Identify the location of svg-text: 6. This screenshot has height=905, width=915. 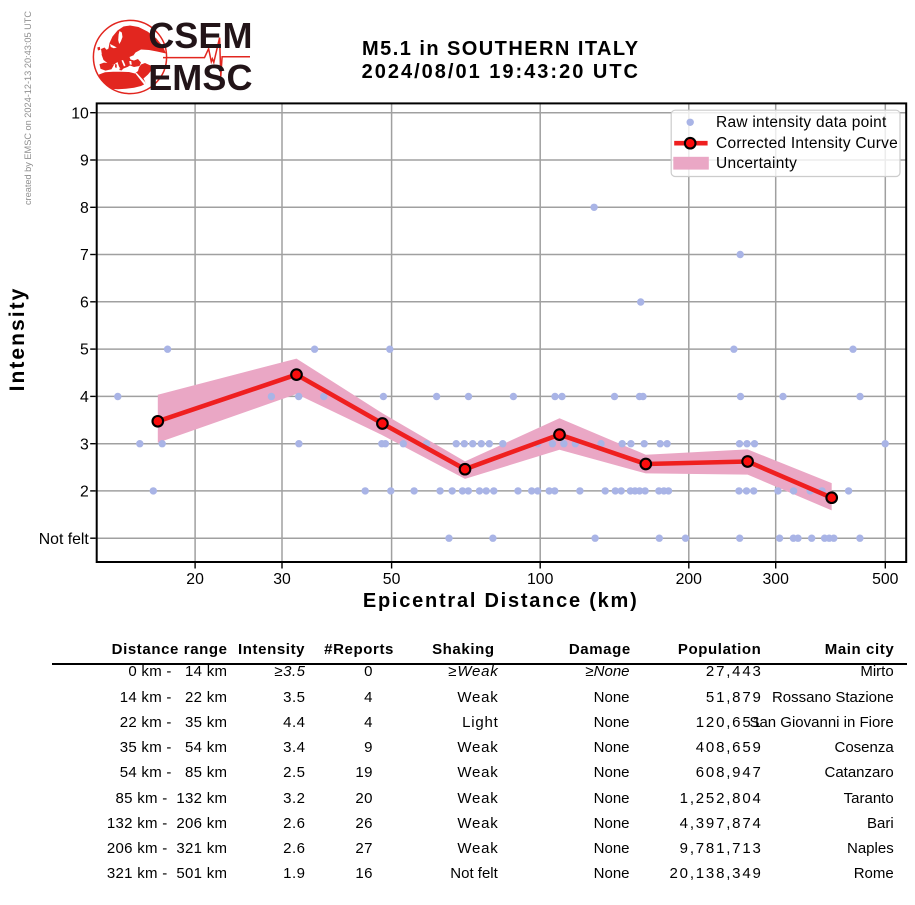
(84, 302).